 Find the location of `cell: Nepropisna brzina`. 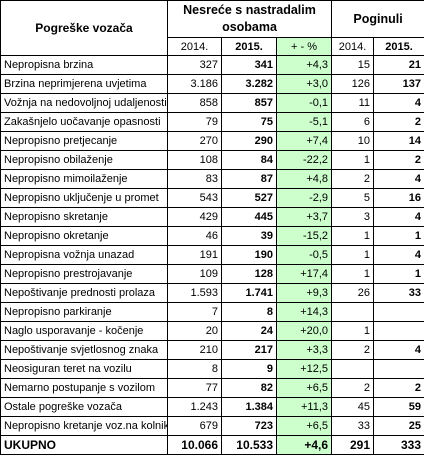

cell: Nepropisna brzina is located at coordinates (84, 65).